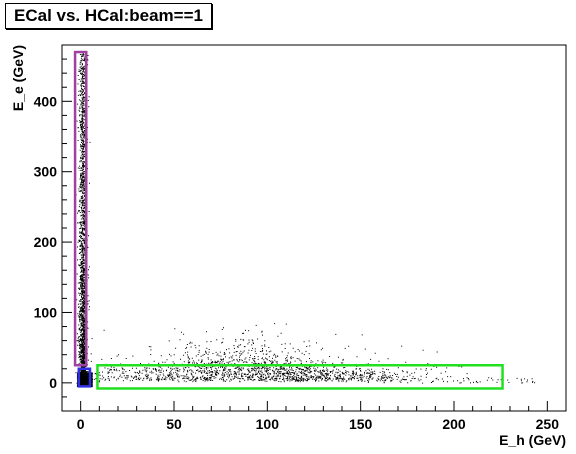 Image resolution: width=576 pixels, height=454 pixels. I want to click on y-tick-label: 400, so click(46, 101).